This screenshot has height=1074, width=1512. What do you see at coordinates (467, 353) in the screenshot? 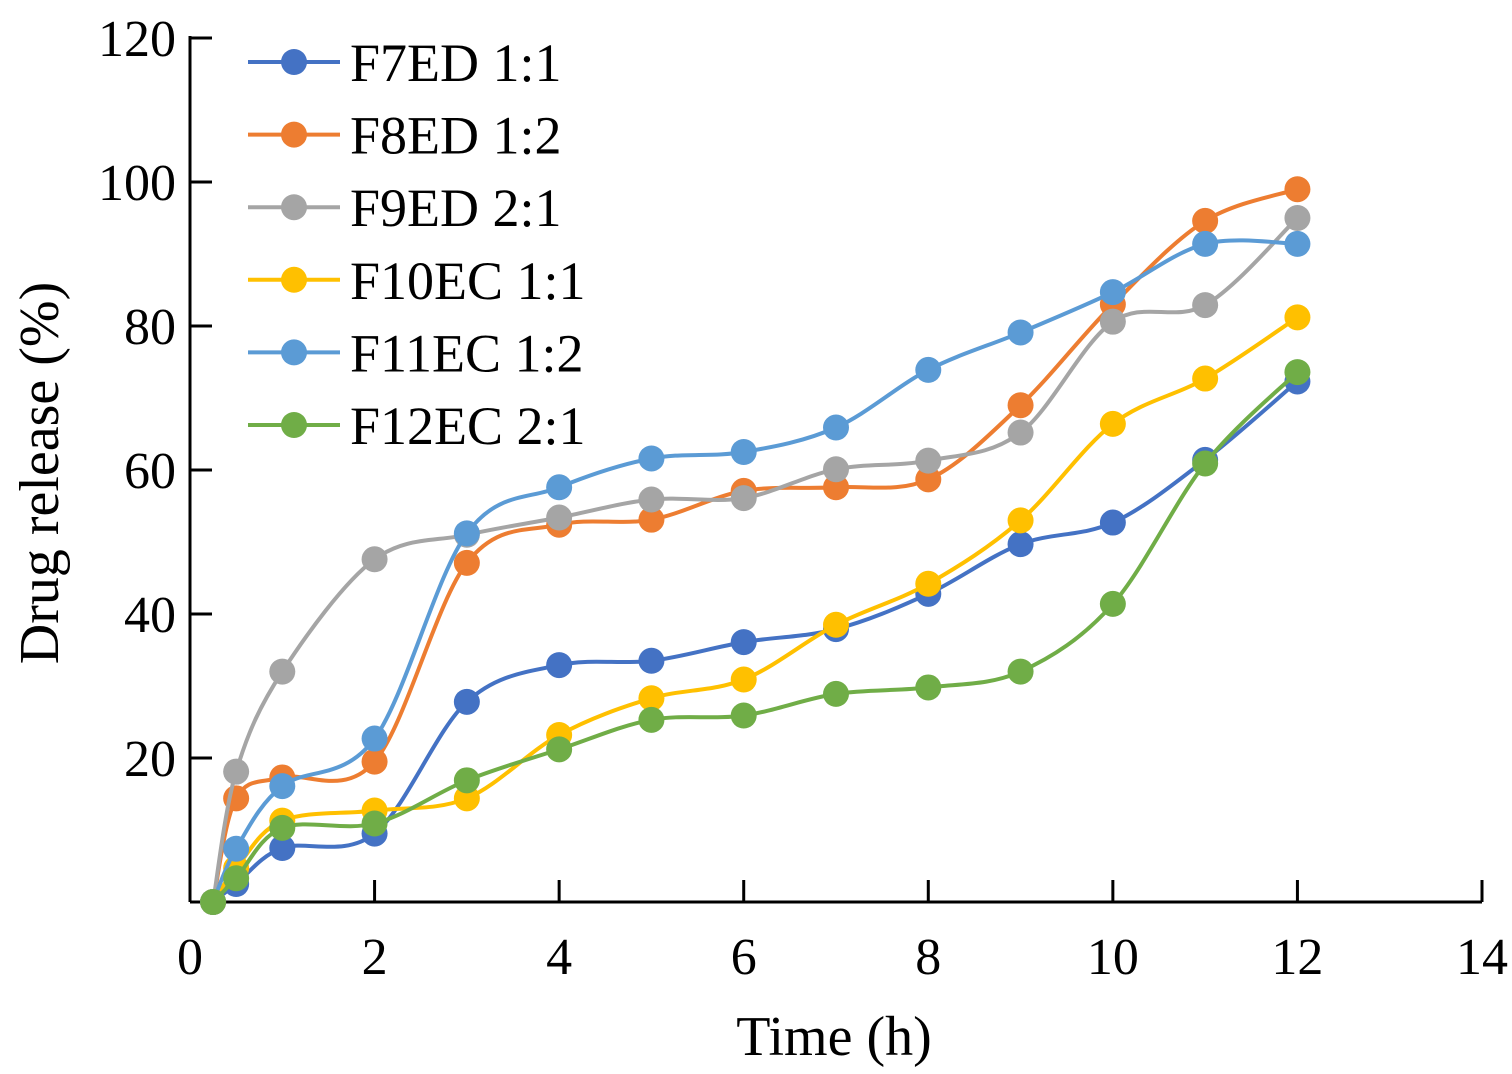
I see `legend-label: F11EC 1:2` at bounding box center [467, 353].